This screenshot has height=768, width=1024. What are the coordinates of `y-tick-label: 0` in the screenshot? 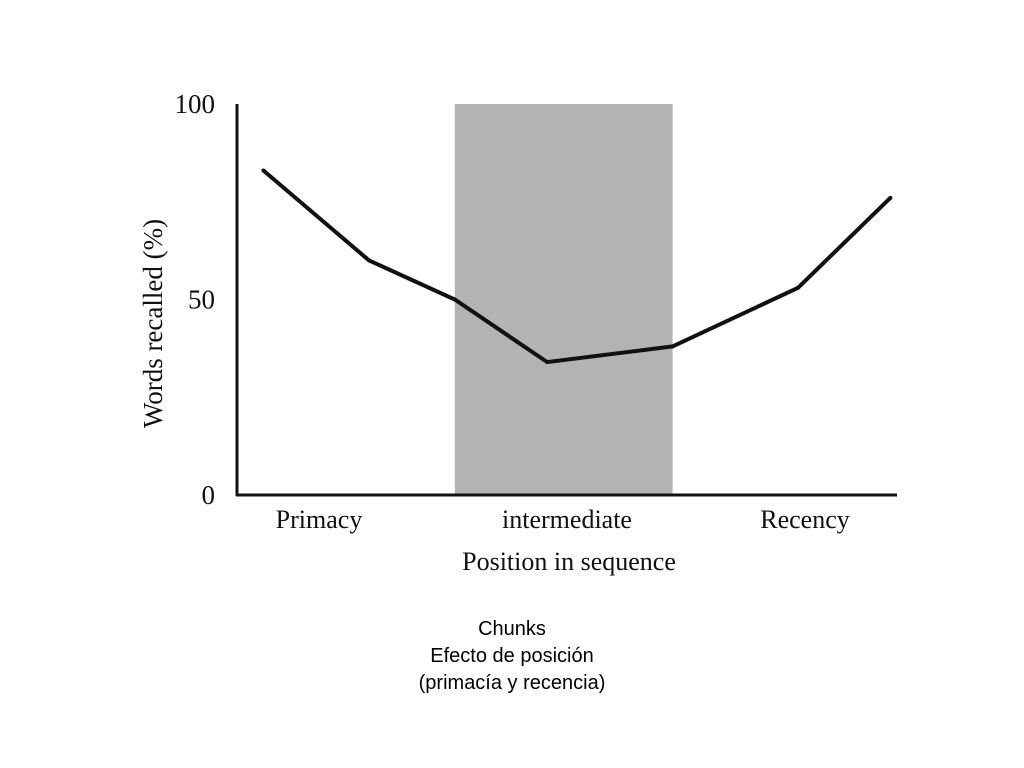 It's located at (209, 495).